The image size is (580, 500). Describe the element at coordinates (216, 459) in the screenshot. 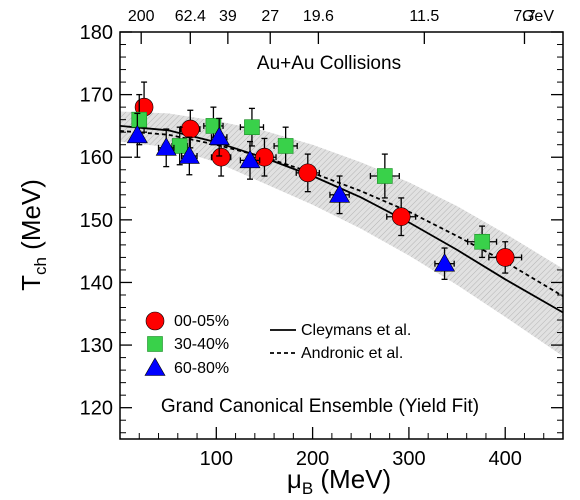

I see `x-tick-label: 100` at that location.